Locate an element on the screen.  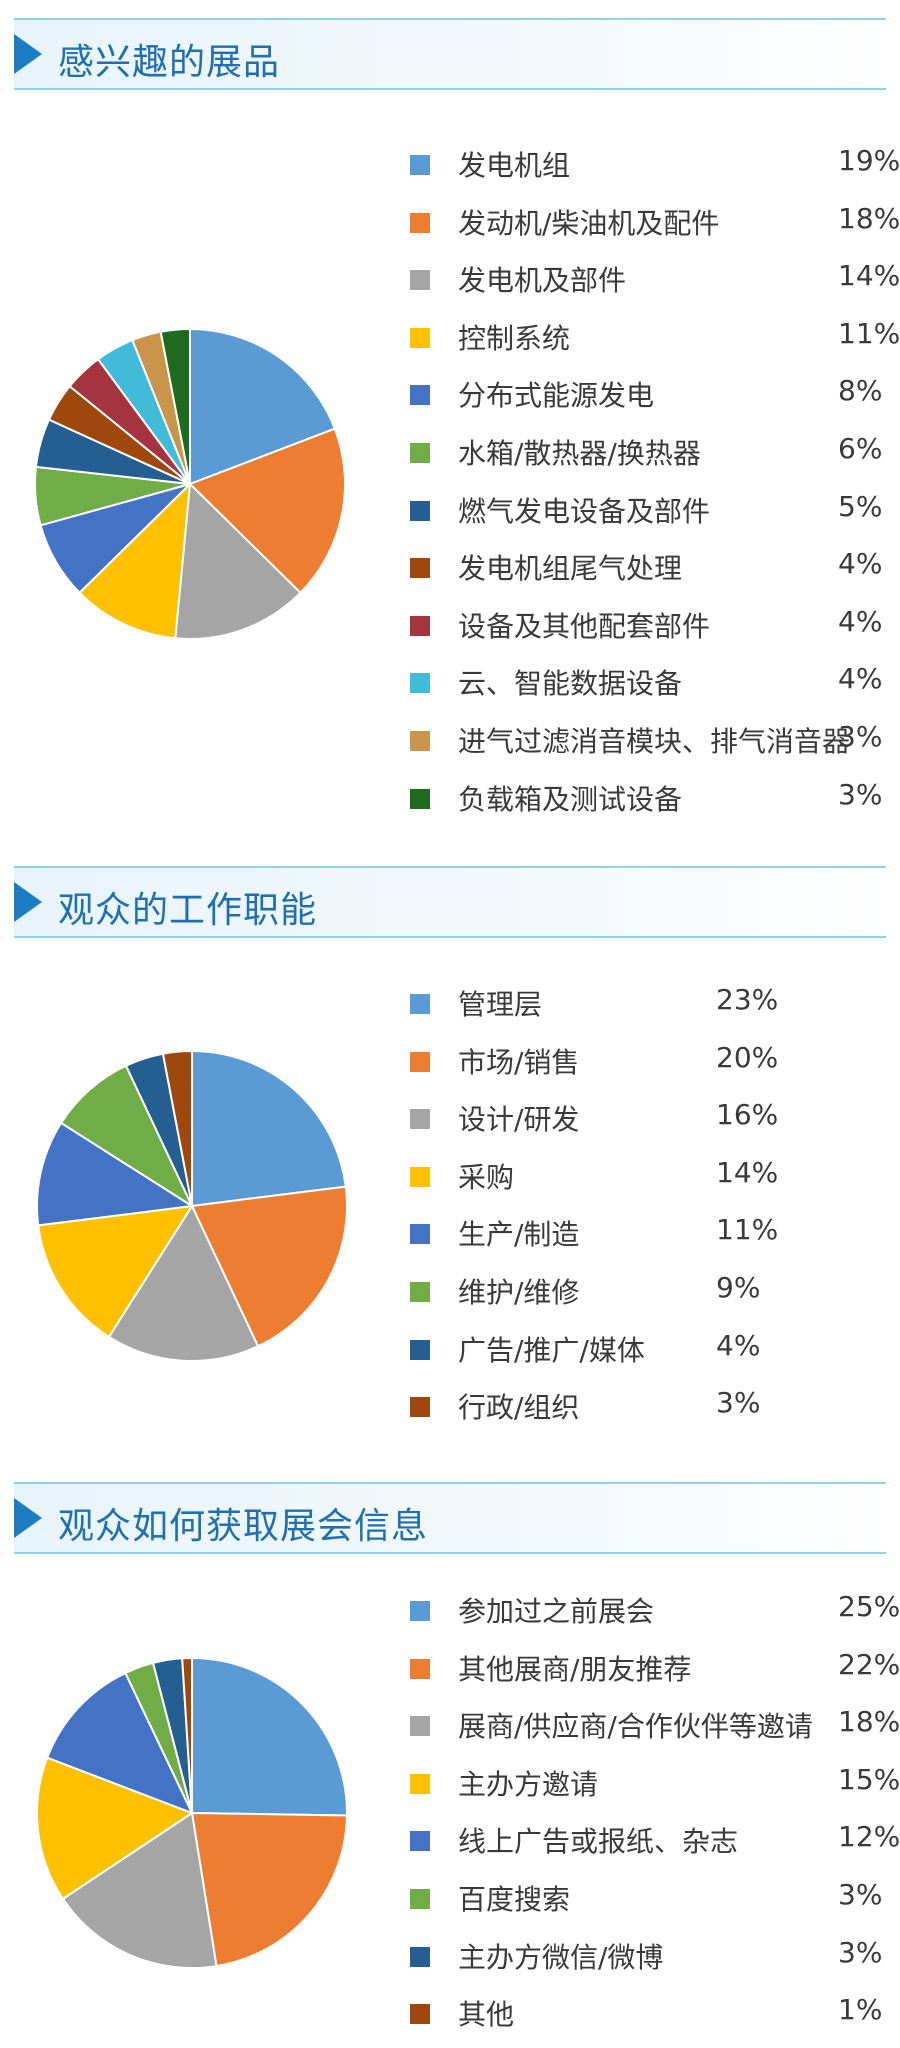
legend-label: 其他展商/朋友推荐 is located at coordinates (575, 1669).